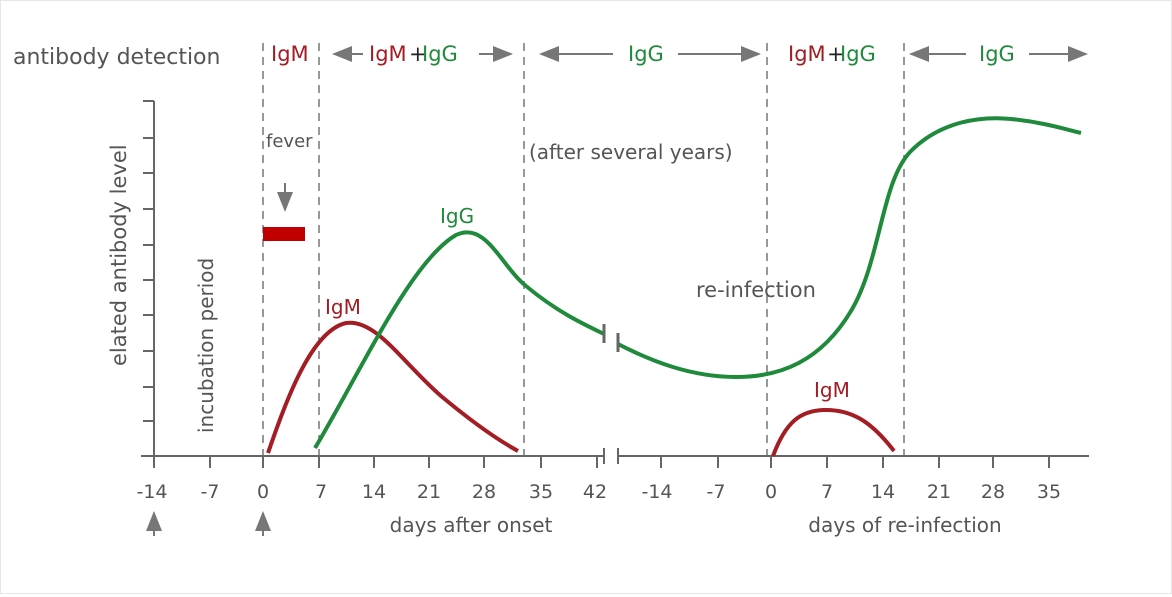  I want to click on igm-curve-label-1: IgM, so click(343, 307).